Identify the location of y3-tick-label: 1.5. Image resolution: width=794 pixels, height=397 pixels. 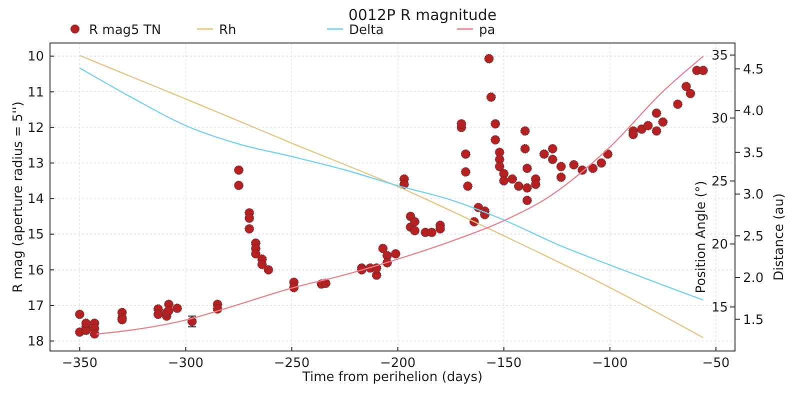
(753, 320).